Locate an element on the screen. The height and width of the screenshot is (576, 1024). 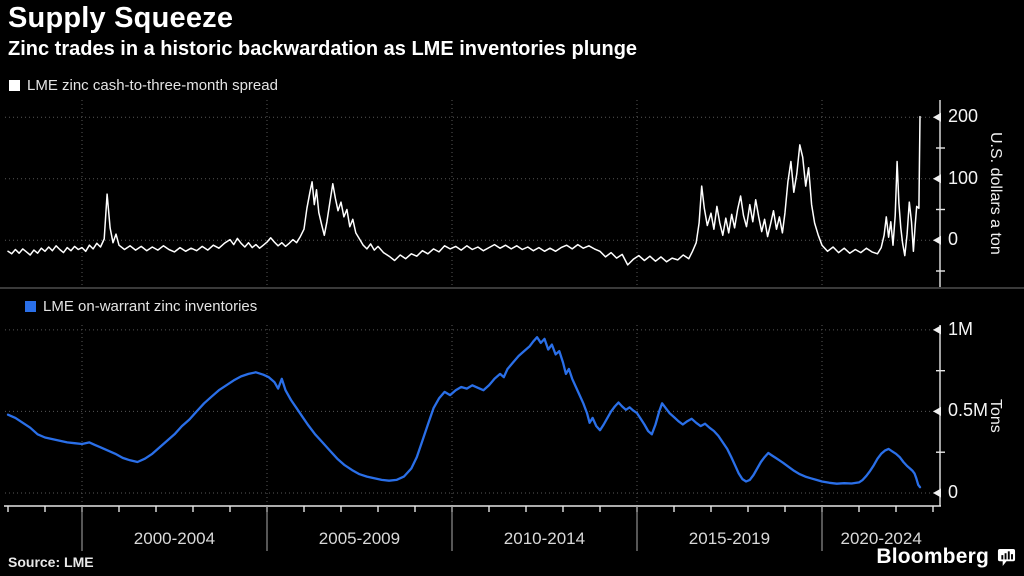
legend-spread: LME zinc cash-to-three-month spread is located at coordinates (143, 85).